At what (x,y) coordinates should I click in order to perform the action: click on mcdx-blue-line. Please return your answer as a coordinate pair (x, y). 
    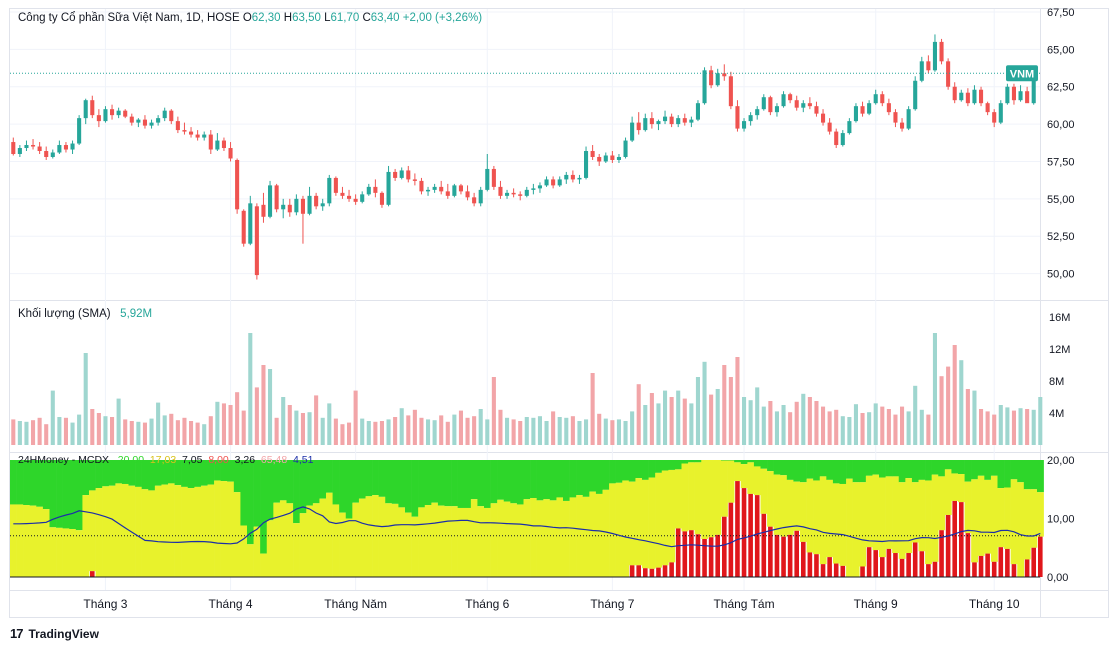
    Looking at the image, I should click on (527, 527).